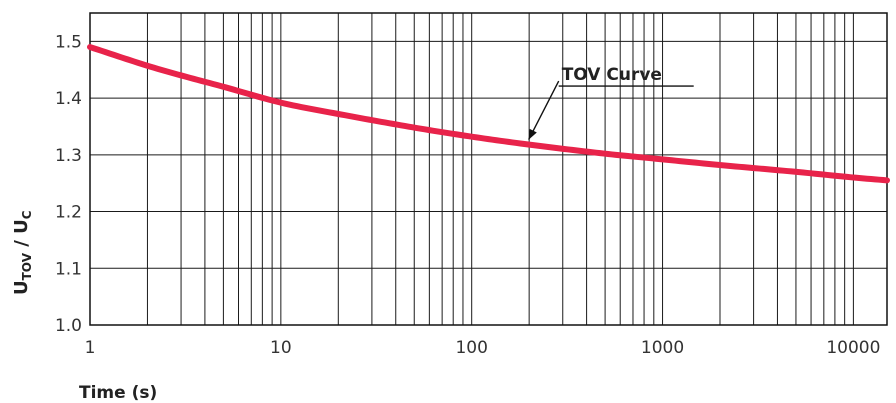  Describe the element at coordinates (544, 110) in the screenshot. I see `annotation-leader` at that location.